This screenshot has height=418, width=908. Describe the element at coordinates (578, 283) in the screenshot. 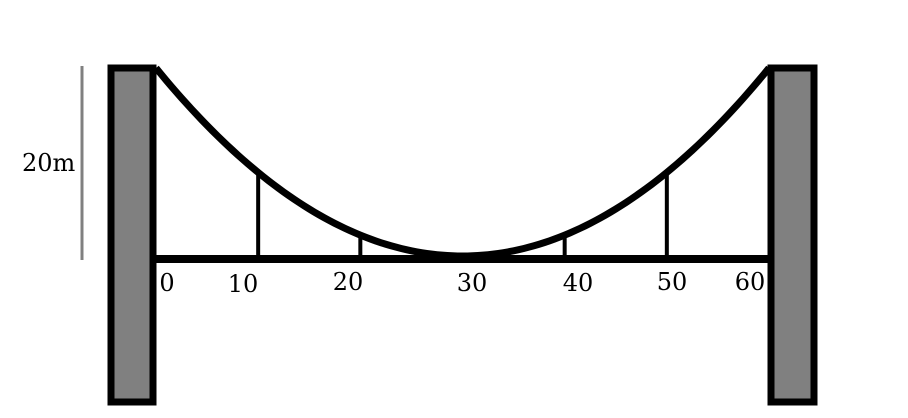

I see `tick-label-40: 40` at that location.